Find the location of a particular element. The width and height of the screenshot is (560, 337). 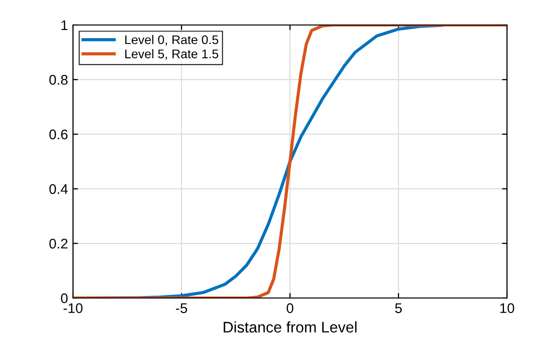

y-tick-label: 0.4 is located at coordinates (58, 189).